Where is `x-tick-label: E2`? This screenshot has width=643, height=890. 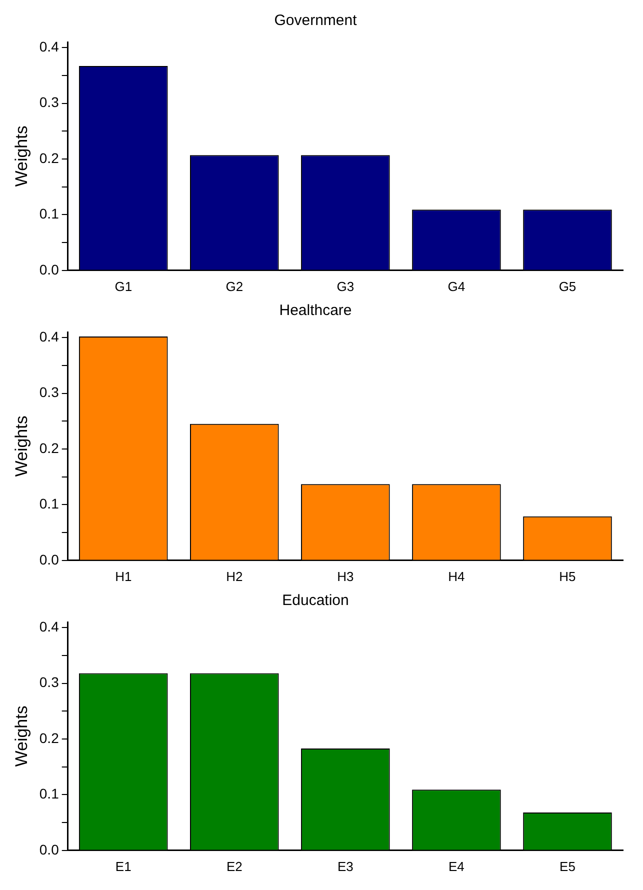 x-tick-label: E2 is located at coordinates (234, 866).